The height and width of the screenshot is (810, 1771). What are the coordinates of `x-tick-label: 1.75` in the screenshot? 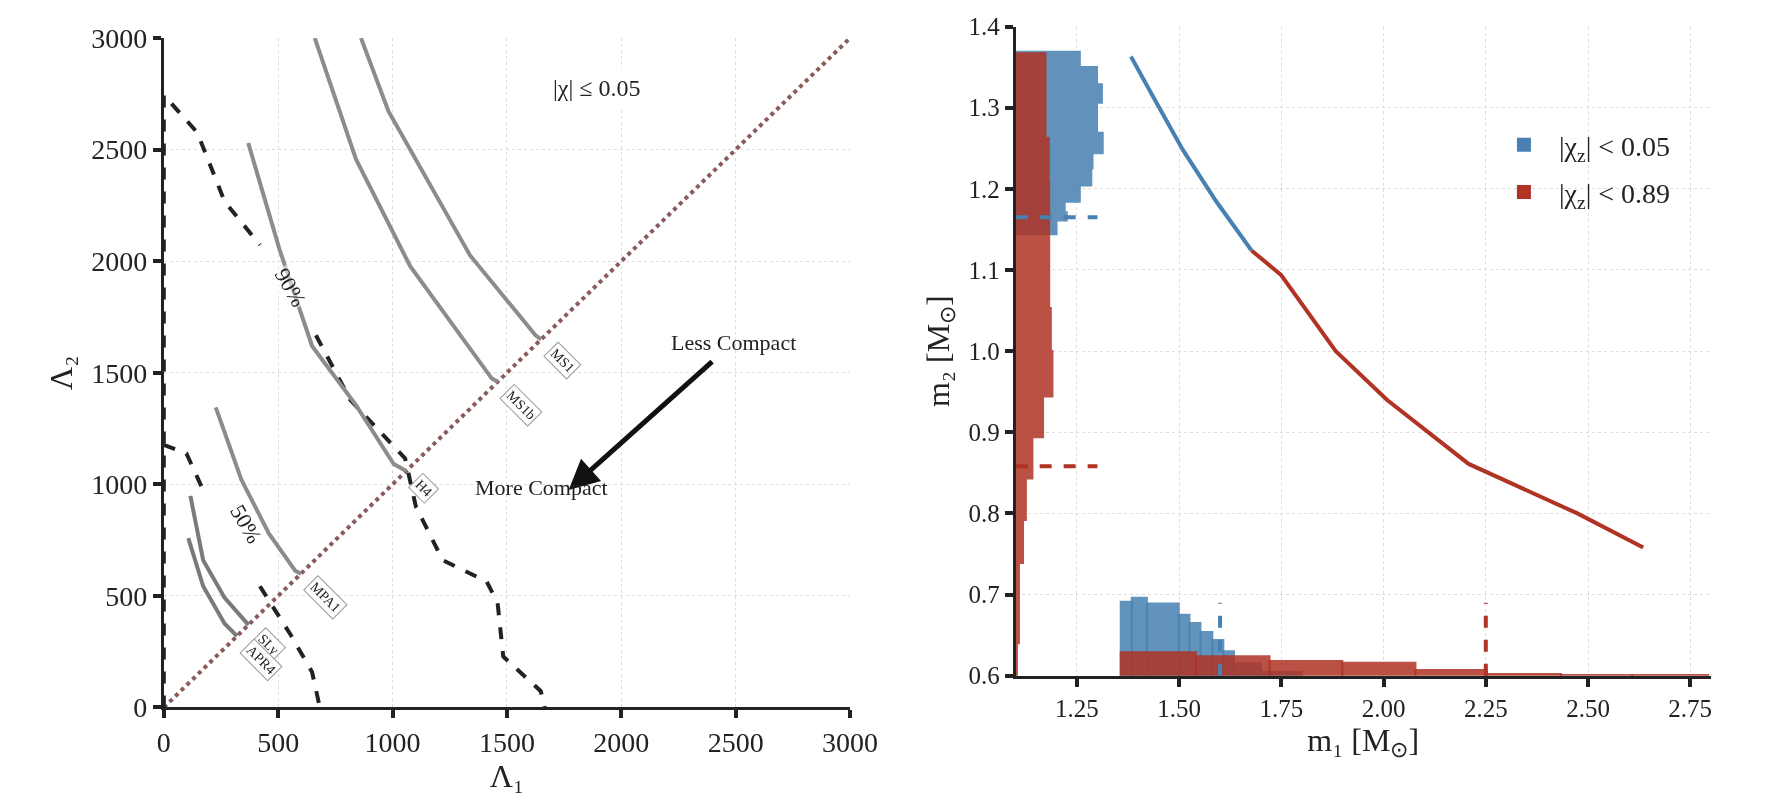 It's located at (1281, 708).